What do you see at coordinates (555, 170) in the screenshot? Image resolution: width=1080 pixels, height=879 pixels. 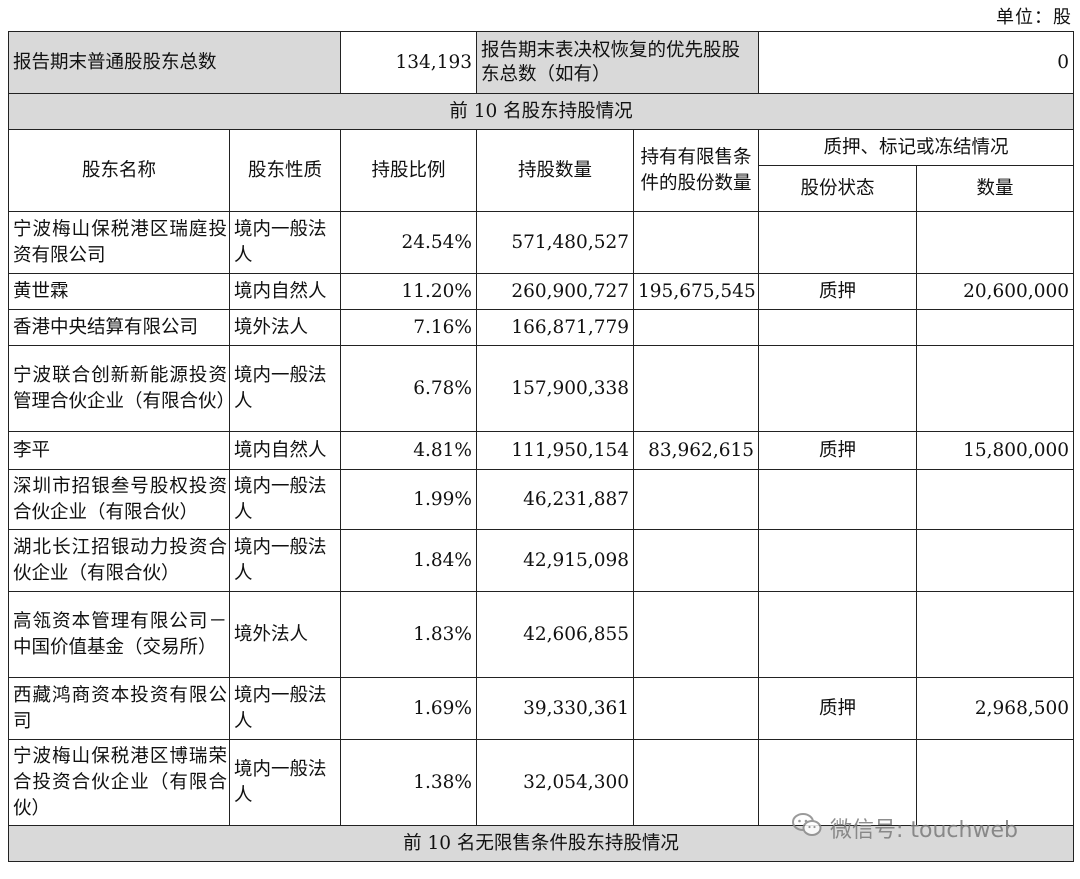 I see `header-quantity: 持股数量` at bounding box center [555, 170].